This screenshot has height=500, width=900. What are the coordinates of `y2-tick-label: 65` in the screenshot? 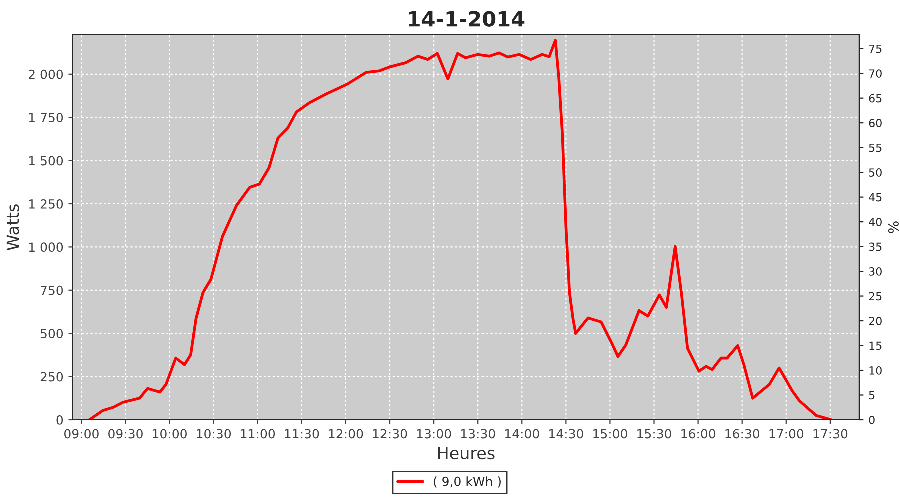 It's located at (875, 98).